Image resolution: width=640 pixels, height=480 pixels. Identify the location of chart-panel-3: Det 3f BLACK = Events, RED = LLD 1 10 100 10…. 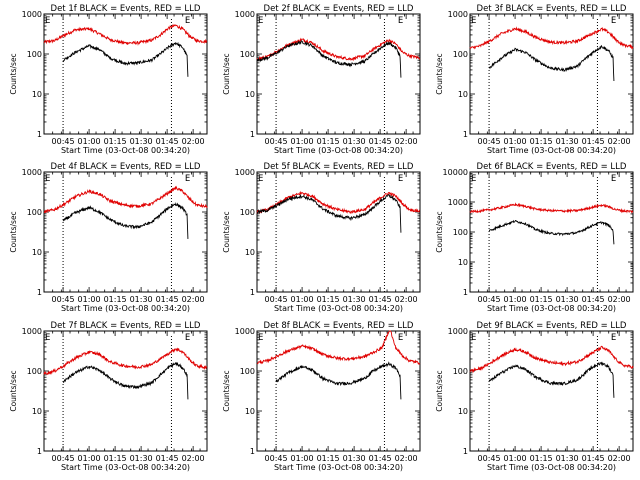
(534, 79).